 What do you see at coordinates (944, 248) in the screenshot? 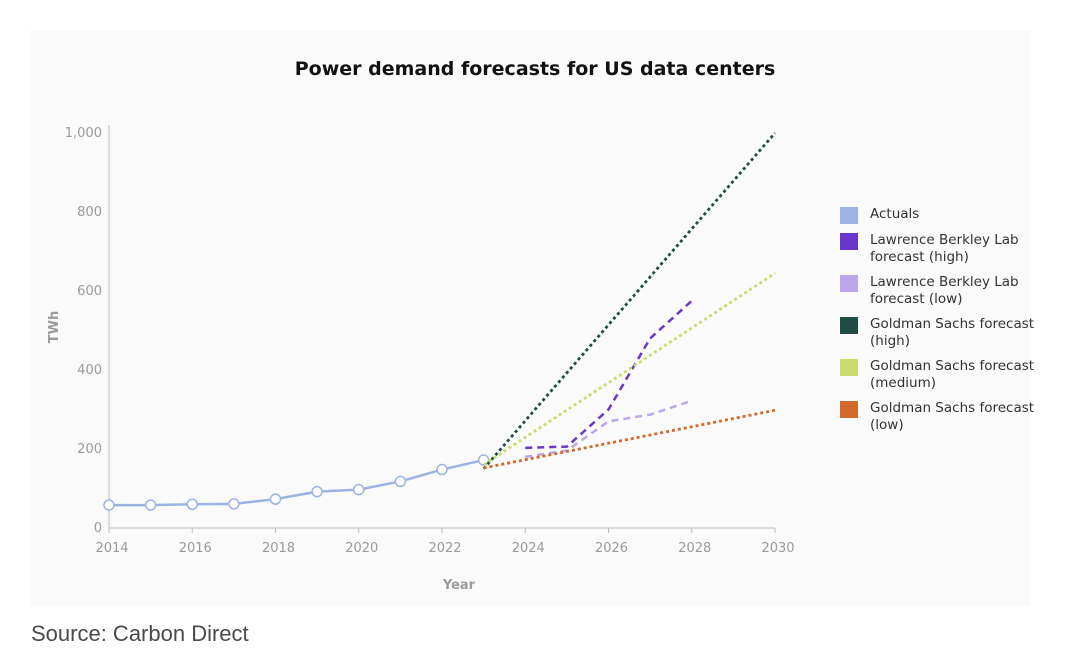
I see `legend-label: Lawrence Berkley Lab forecast (high)` at bounding box center [944, 248].